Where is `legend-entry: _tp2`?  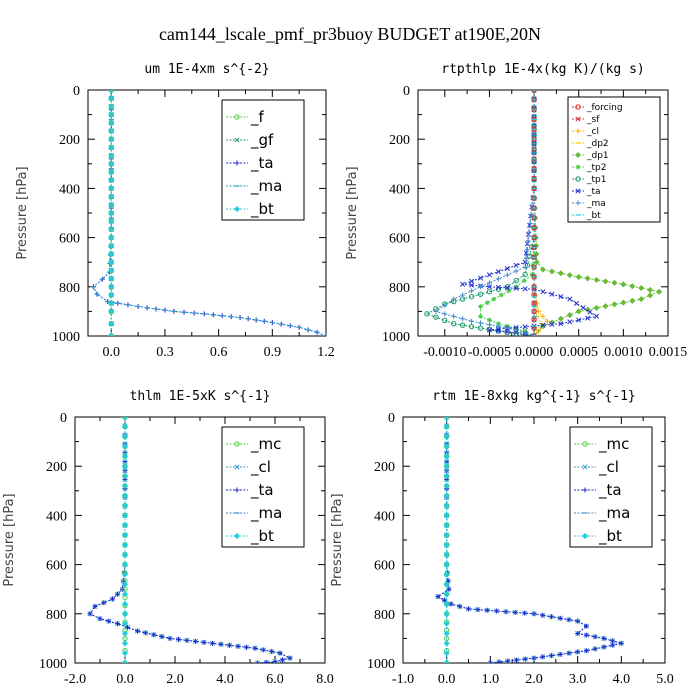
legend-entry: _tp2 is located at coordinates (589, 168).